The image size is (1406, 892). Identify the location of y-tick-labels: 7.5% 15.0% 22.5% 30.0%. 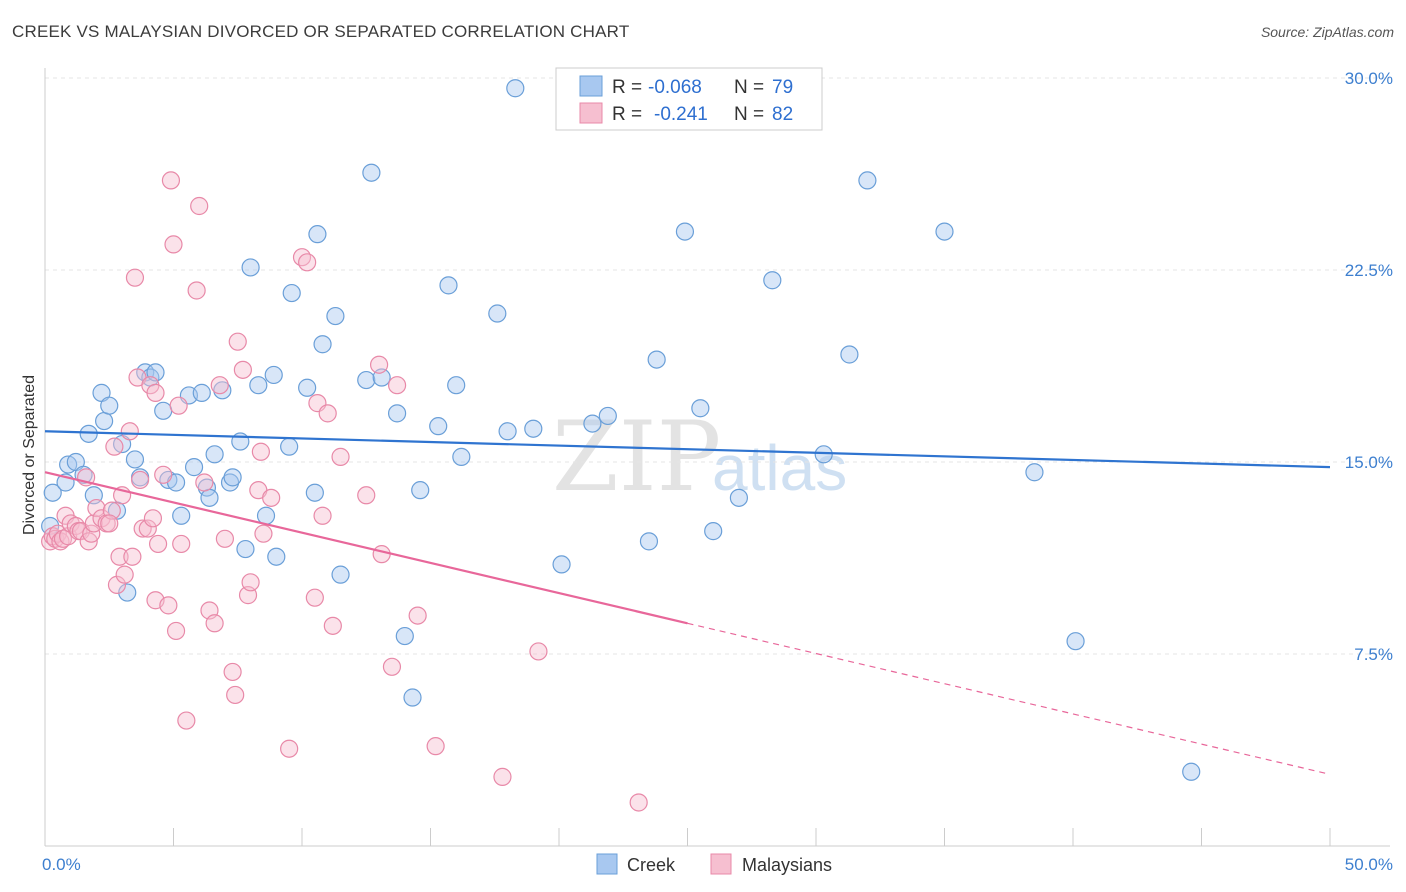
(1369, 366).